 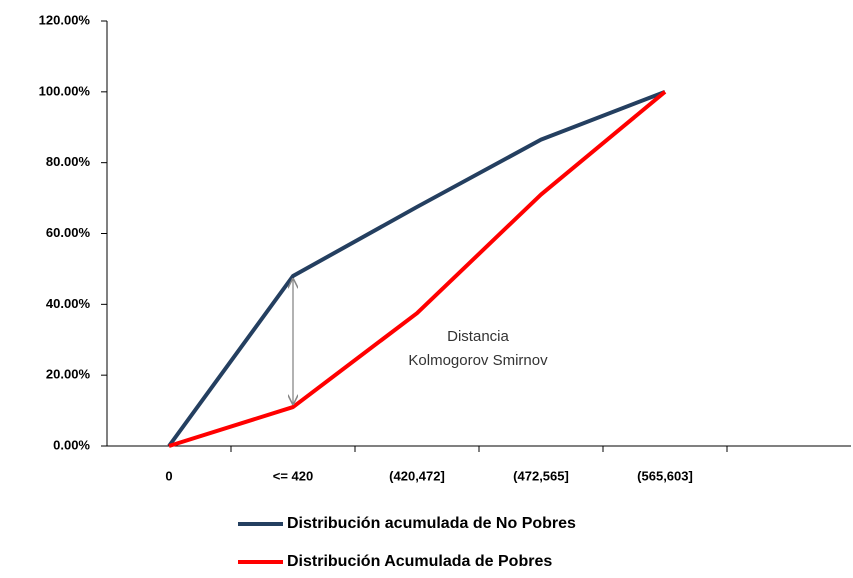 I want to click on y-tick-label: 20.00%, so click(x=68, y=374).